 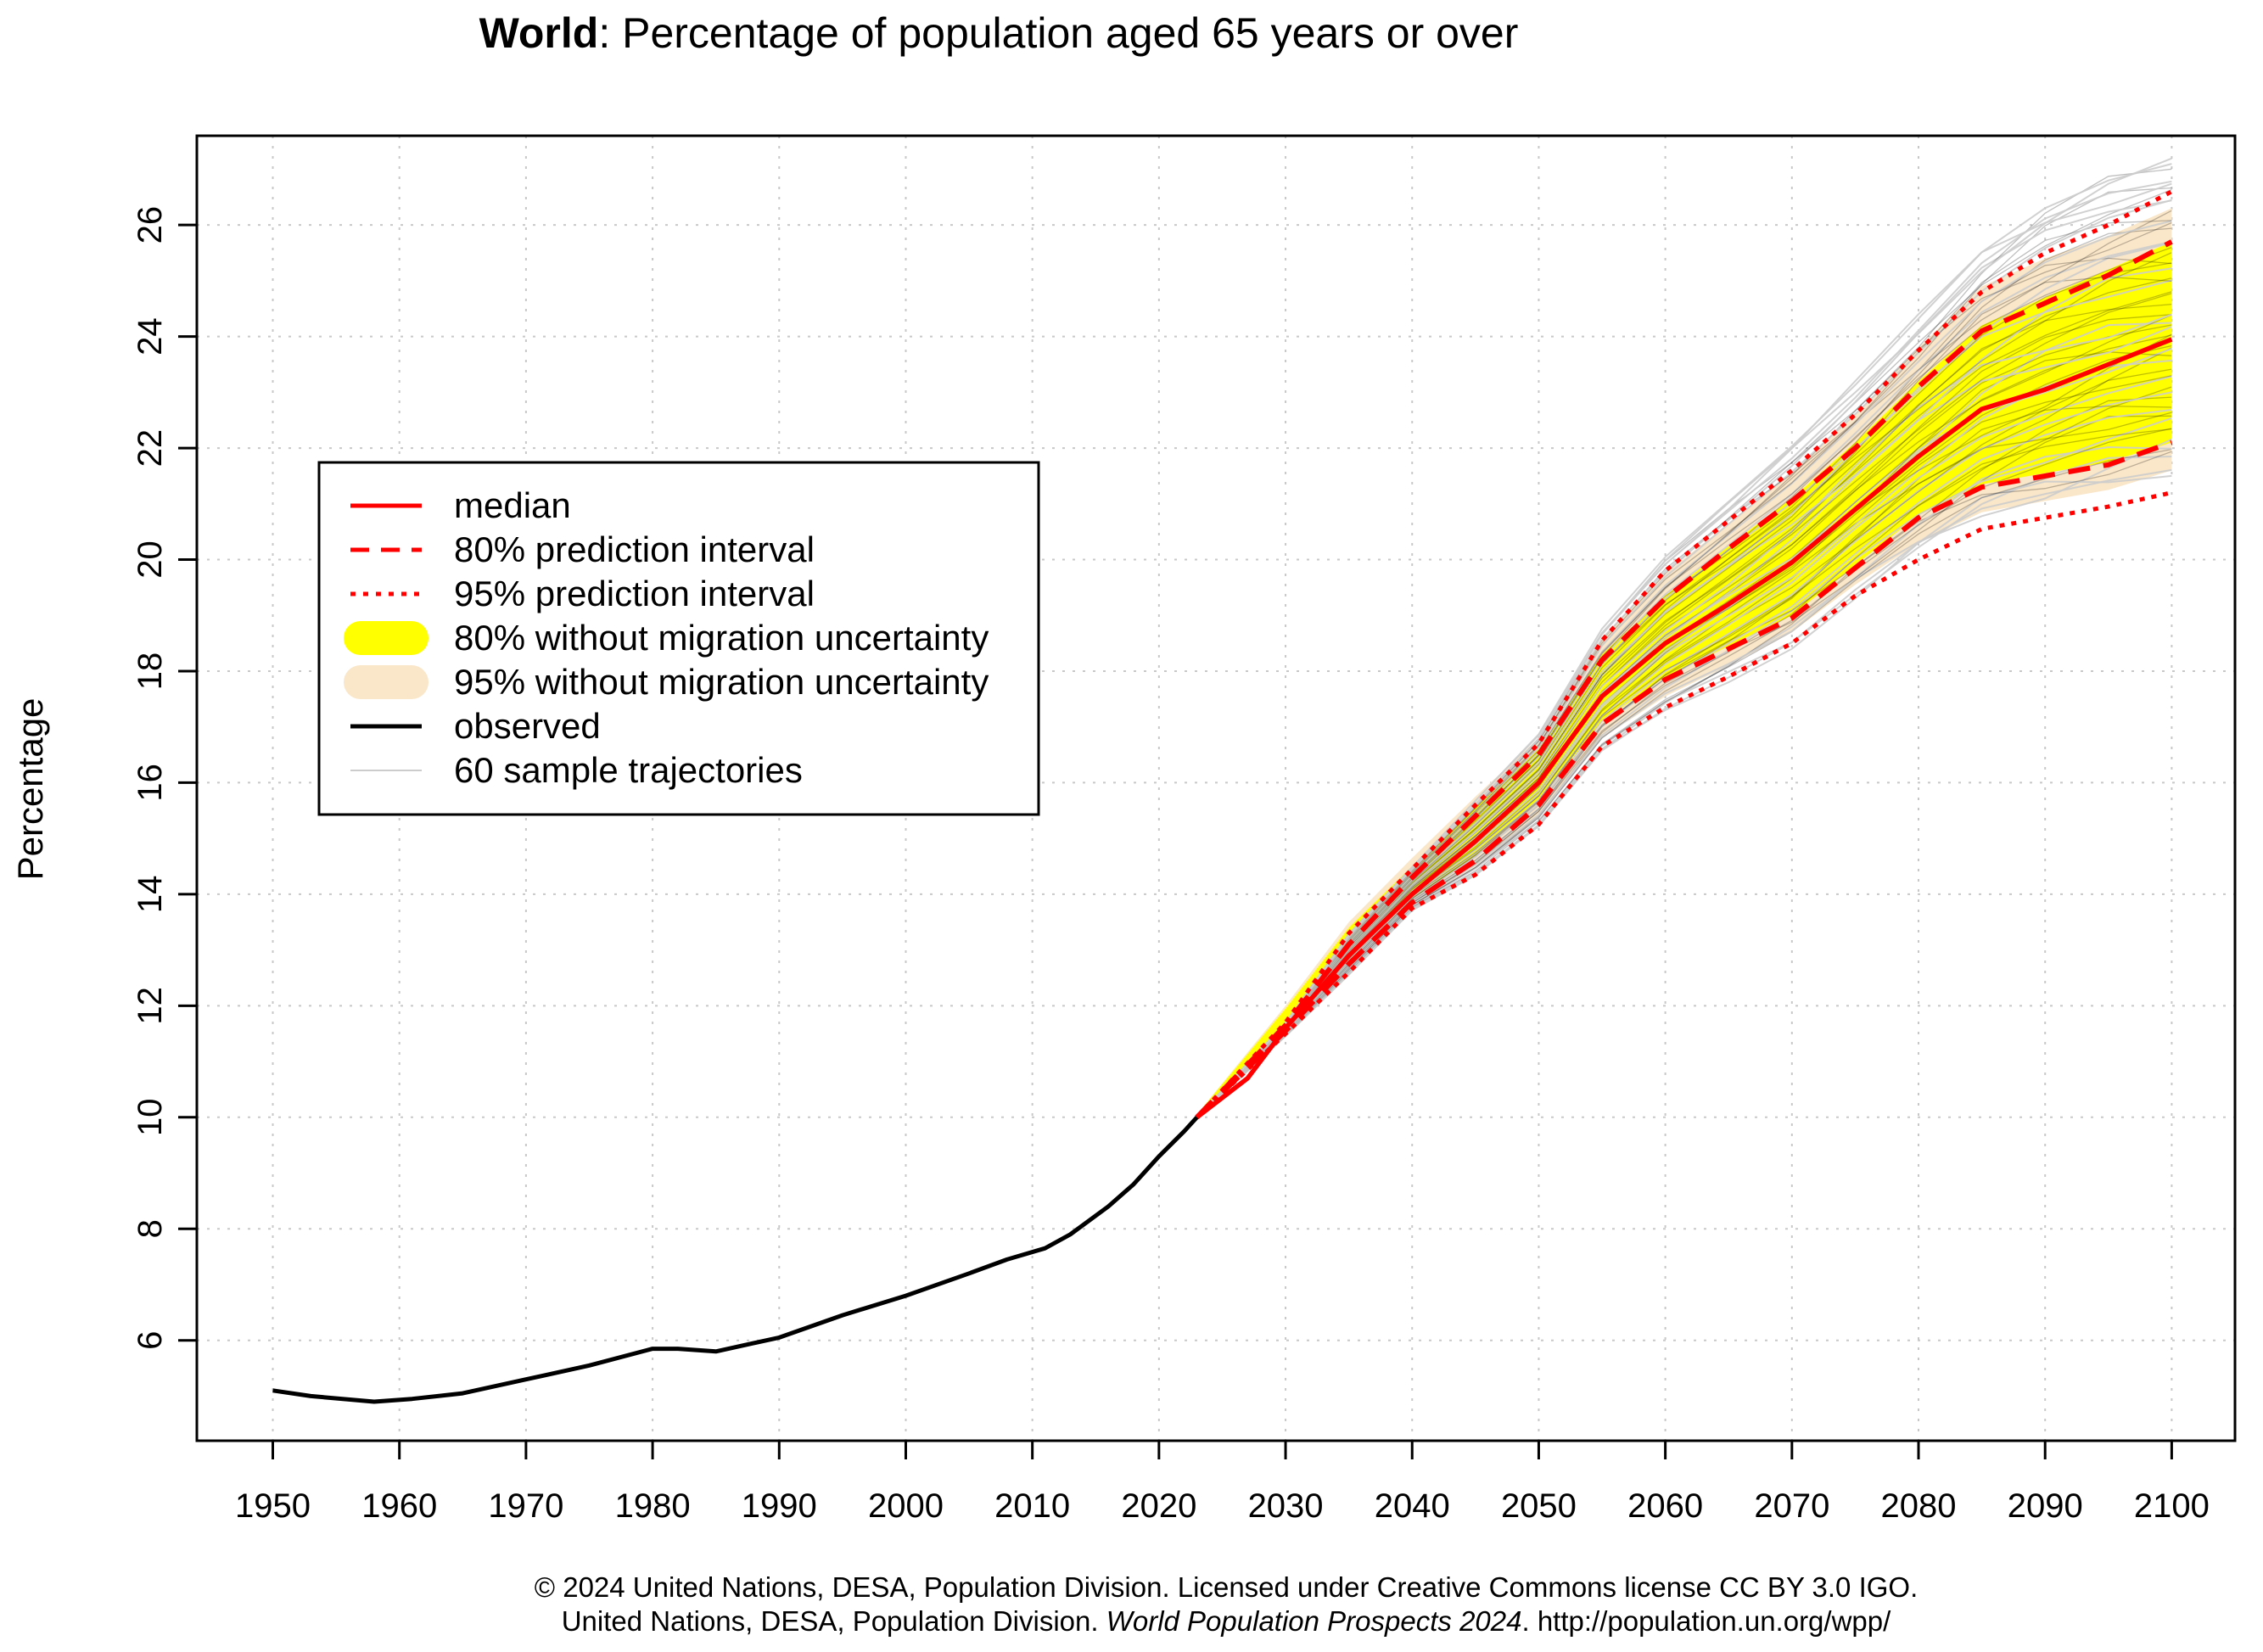 I want to click on x-tick-label: 1980, so click(x=653, y=1506).